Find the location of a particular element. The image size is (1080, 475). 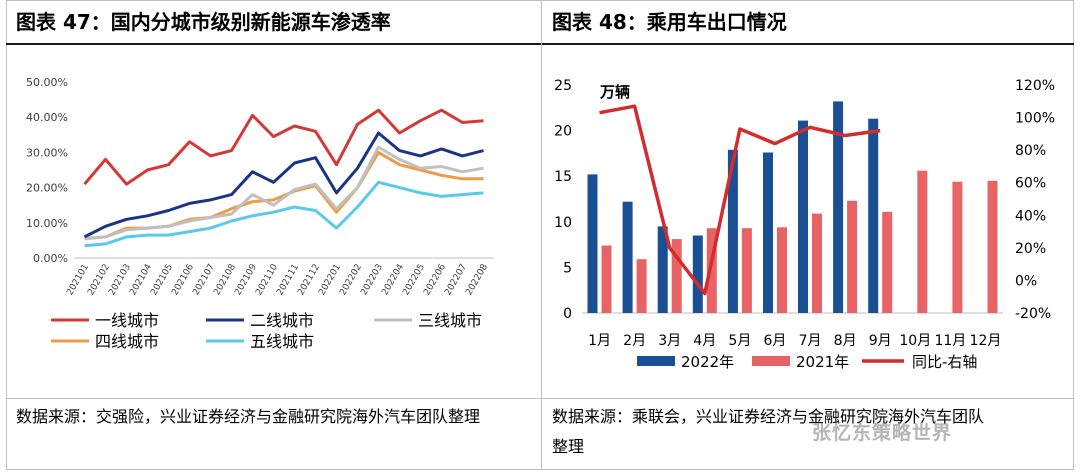

x-tick-label: 1月 is located at coordinates (599, 341).